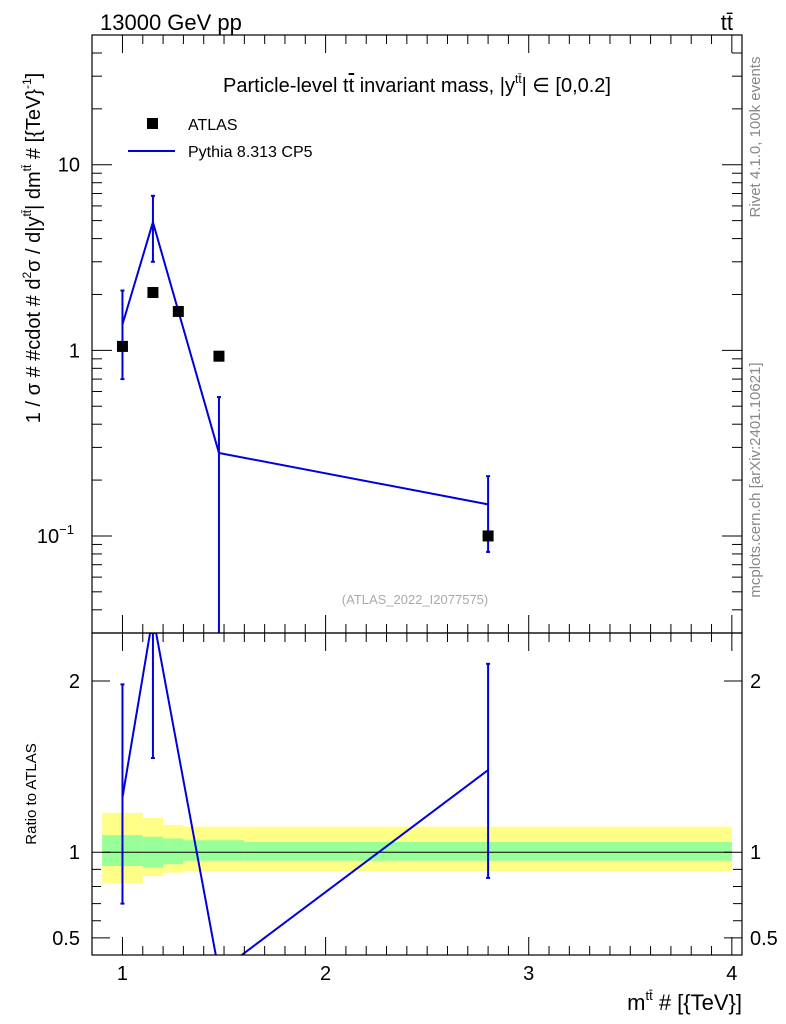 This screenshot has width=786, height=1024. What do you see at coordinates (755, 682) in the screenshot?
I see `ratio-y-tick-label-right: 2` at bounding box center [755, 682].